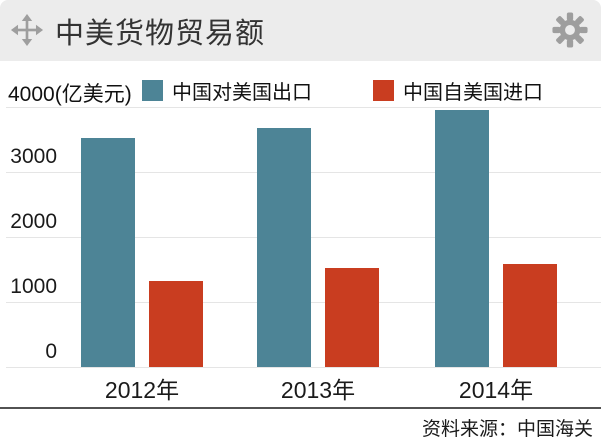 Image resolution: width=601 pixels, height=445 pixels. What do you see at coordinates (473, 92) in the screenshot?
I see `legend-label-imports: 中国自美国进口` at bounding box center [473, 92].